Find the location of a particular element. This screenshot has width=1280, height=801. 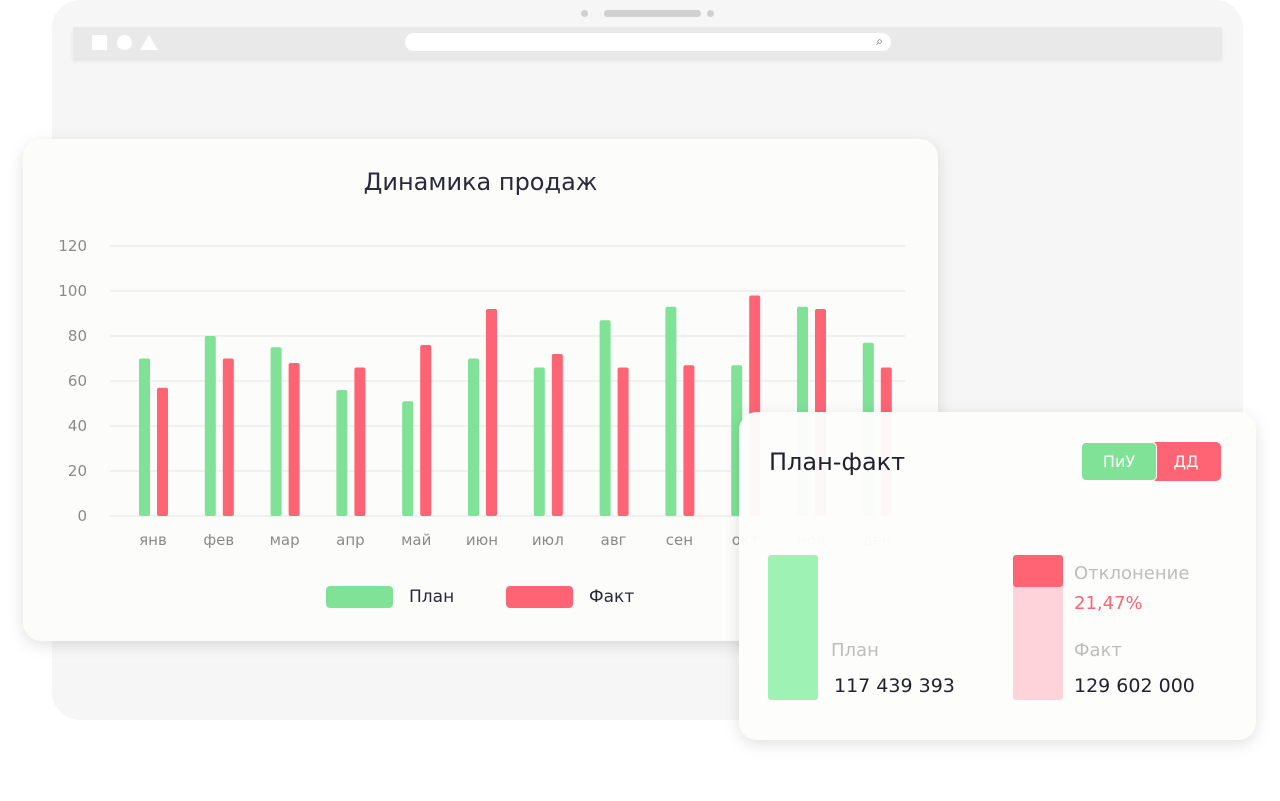

x-tick-label: май is located at coordinates (416, 540).